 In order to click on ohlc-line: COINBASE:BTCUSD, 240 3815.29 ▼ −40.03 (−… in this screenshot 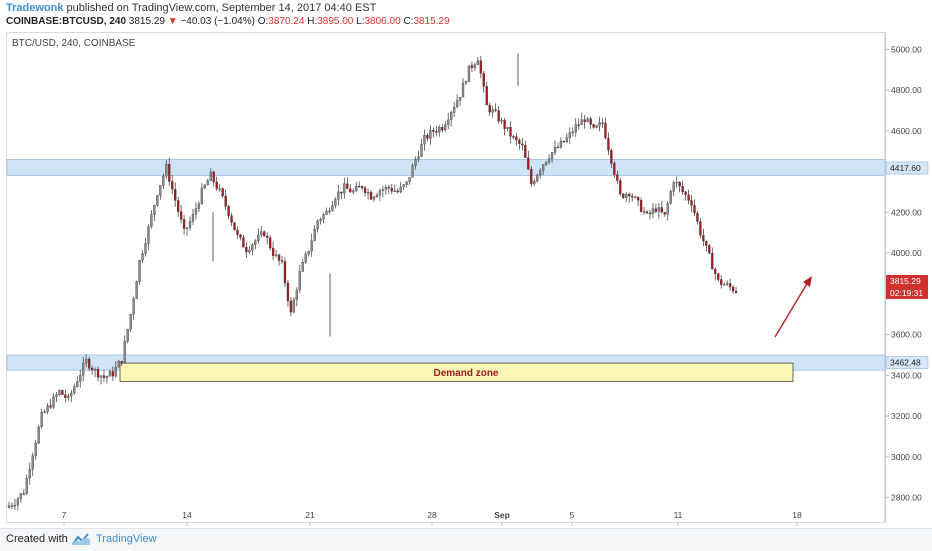, I will do `click(228, 21)`.